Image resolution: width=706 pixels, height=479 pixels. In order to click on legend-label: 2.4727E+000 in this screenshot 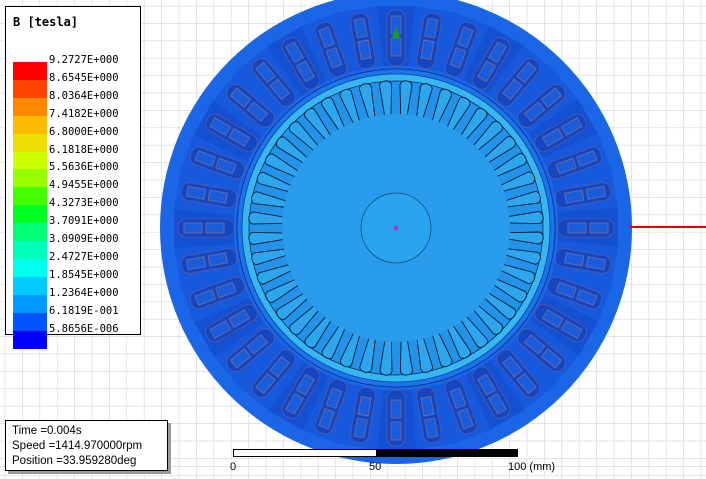, I will do `click(84, 256)`.